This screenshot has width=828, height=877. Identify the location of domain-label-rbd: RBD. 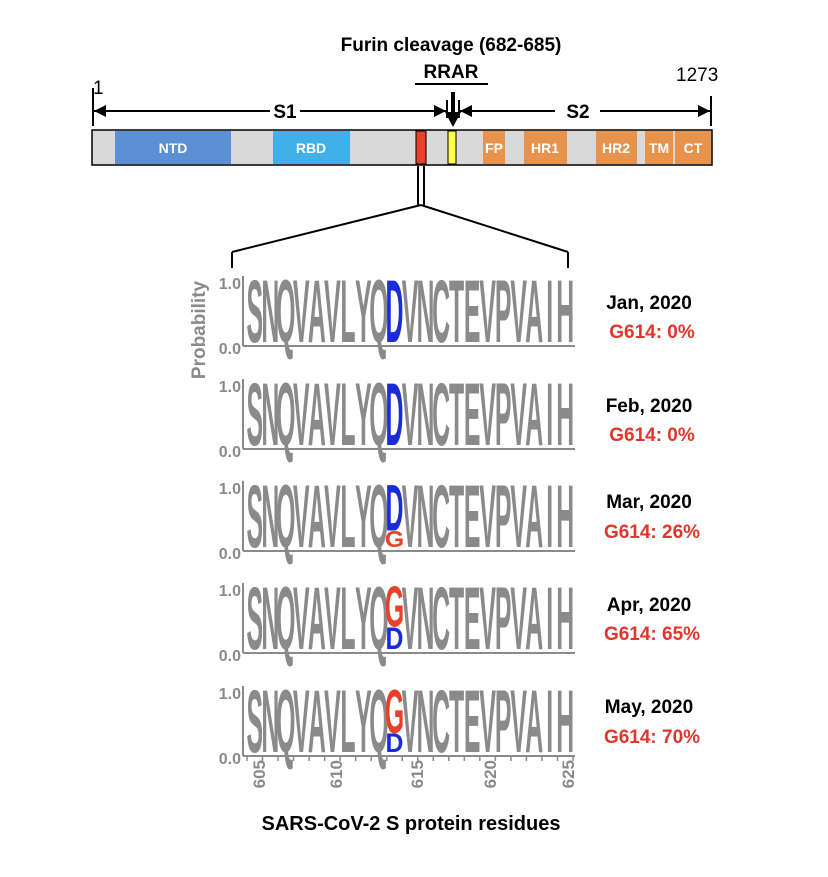
(311, 148).